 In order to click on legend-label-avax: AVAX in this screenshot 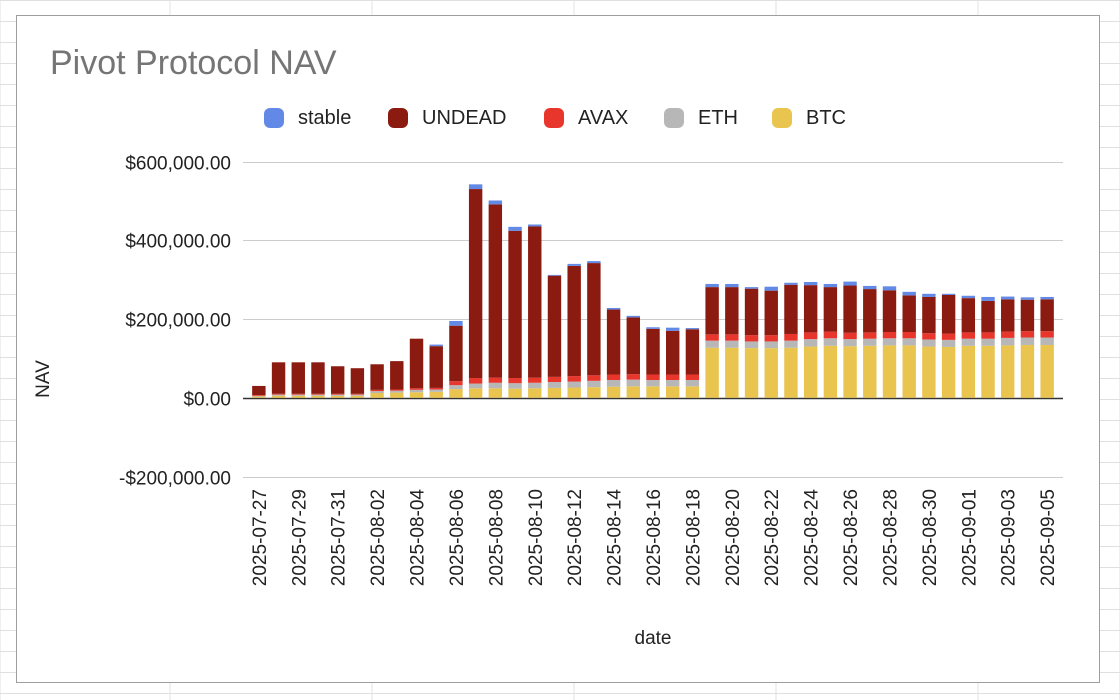, I will do `click(603, 118)`.